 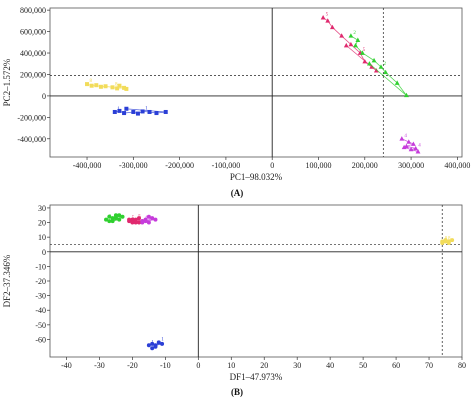 I want to click on panel-b-x-tick-label: 70, so click(x=429, y=365).